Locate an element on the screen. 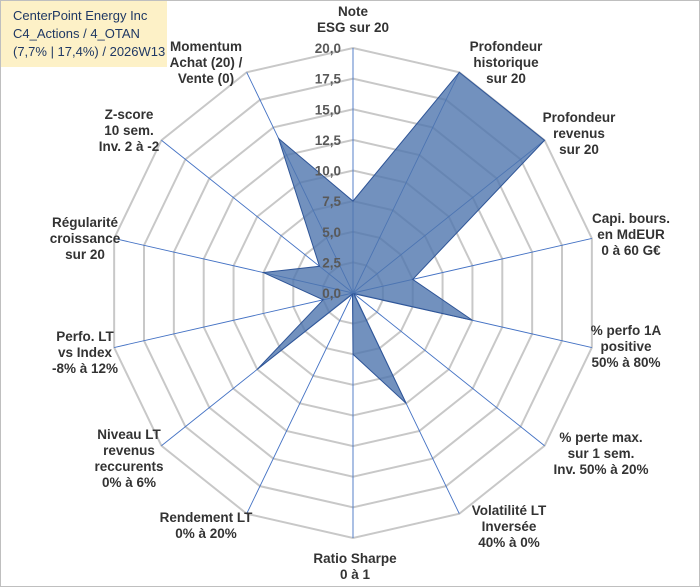 Image resolution: width=700 pixels, height=588 pixels. axis-category-label: Momentum is located at coordinates (206, 46).